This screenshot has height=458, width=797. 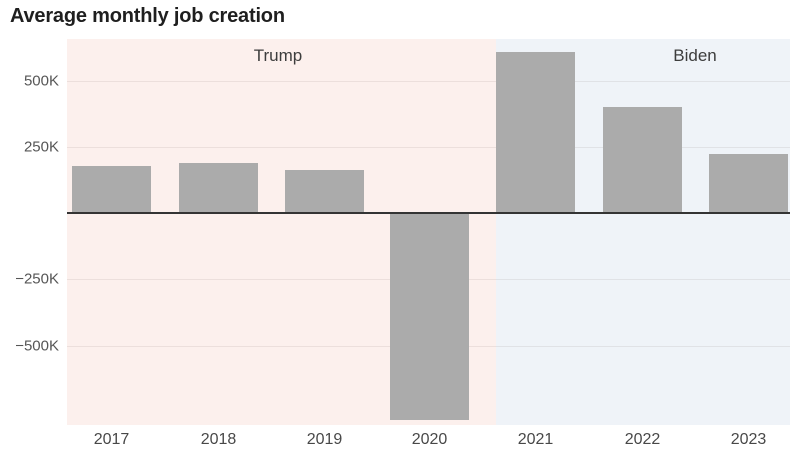 What do you see at coordinates (278, 55) in the screenshot?
I see `trump-era-label: Trump` at bounding box center [278, 55].